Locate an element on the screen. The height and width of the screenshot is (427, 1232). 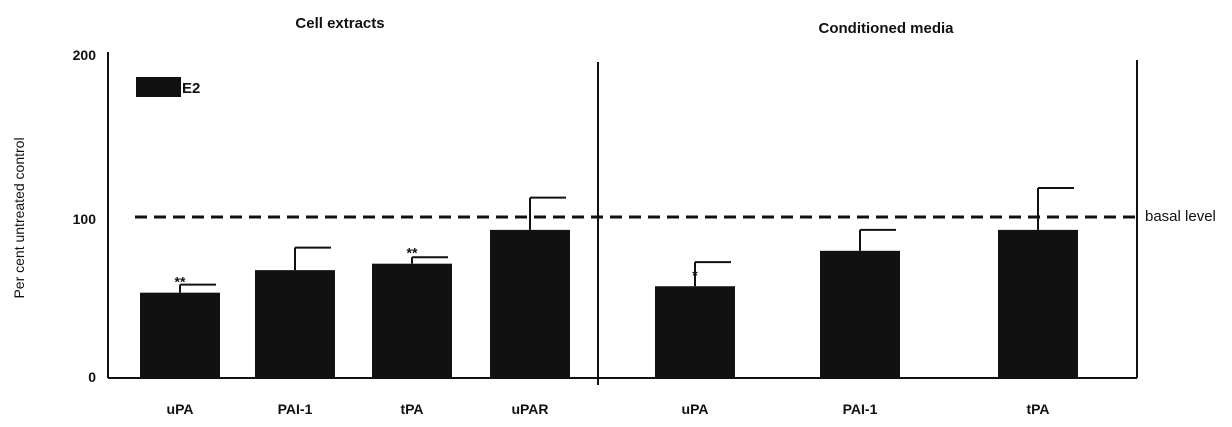
y-tick-label-0: 0 is located at coordinates (92, 377).